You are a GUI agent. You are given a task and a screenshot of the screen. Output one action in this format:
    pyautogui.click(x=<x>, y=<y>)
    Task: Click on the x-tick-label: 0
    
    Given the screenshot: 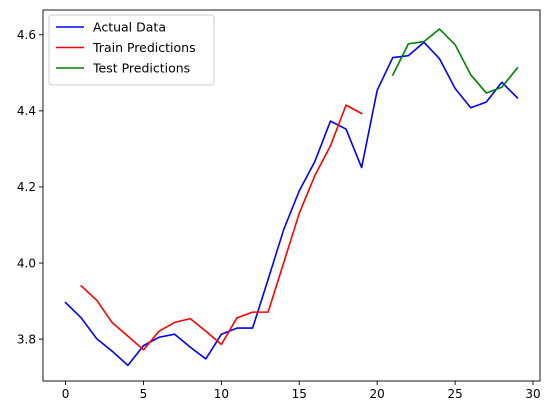 What is the action you would take?
    pyautogui.click(x=66, y=394)
    